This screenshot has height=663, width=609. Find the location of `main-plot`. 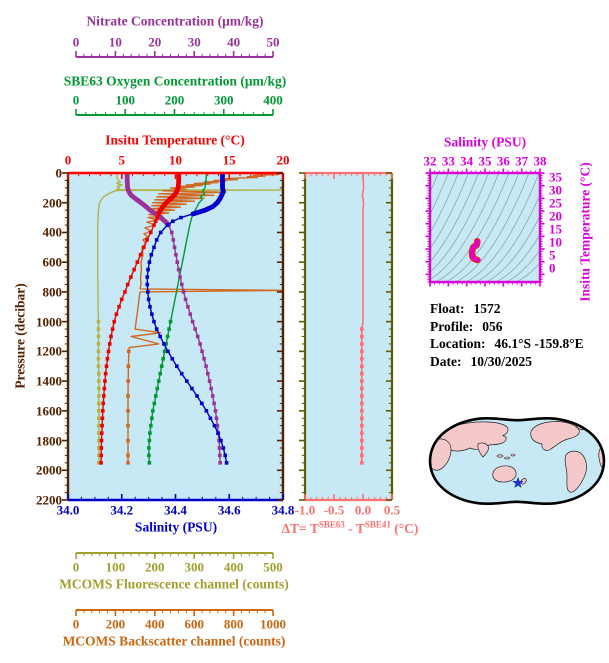

main-plot is located at coordinates (189, 319).